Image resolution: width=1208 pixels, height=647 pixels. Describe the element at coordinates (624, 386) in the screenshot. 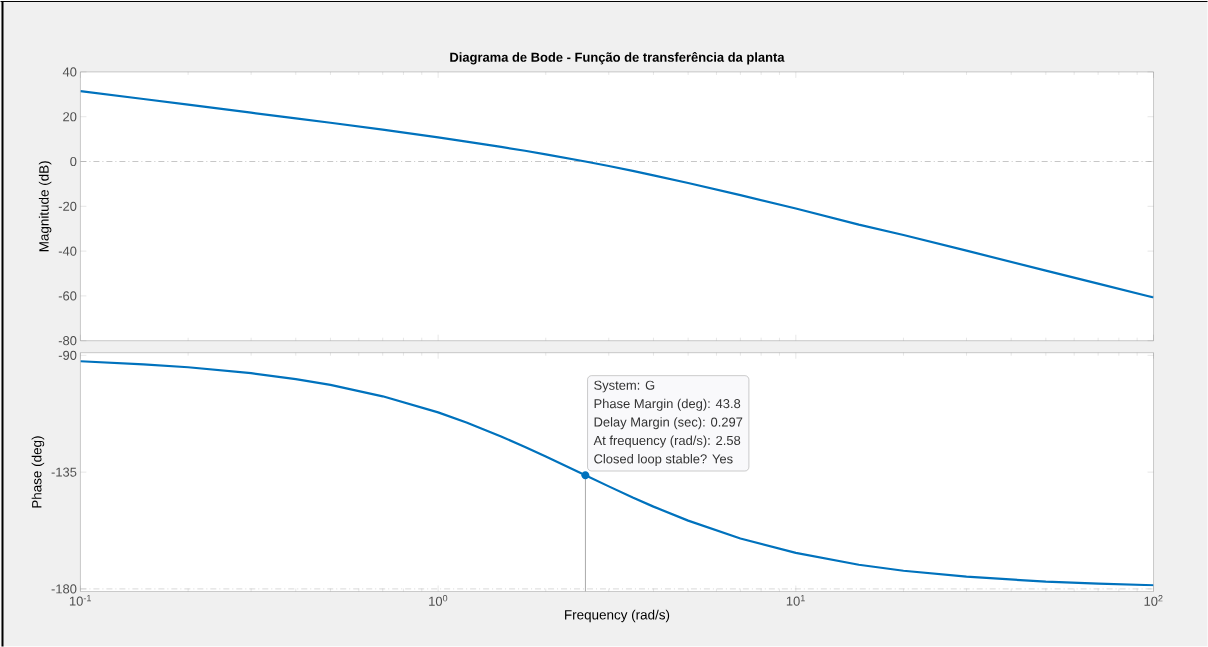

I see `annotation: System: G` at that location.